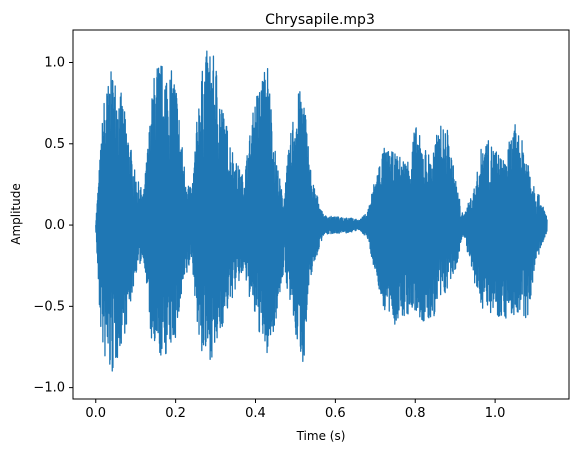 The width and height of the screenshot is (579, 453). What do you see at coordinates (54, 63) in the screenshot?
I see `y-tick-label: 1.0` at bounding box center [54, 63].